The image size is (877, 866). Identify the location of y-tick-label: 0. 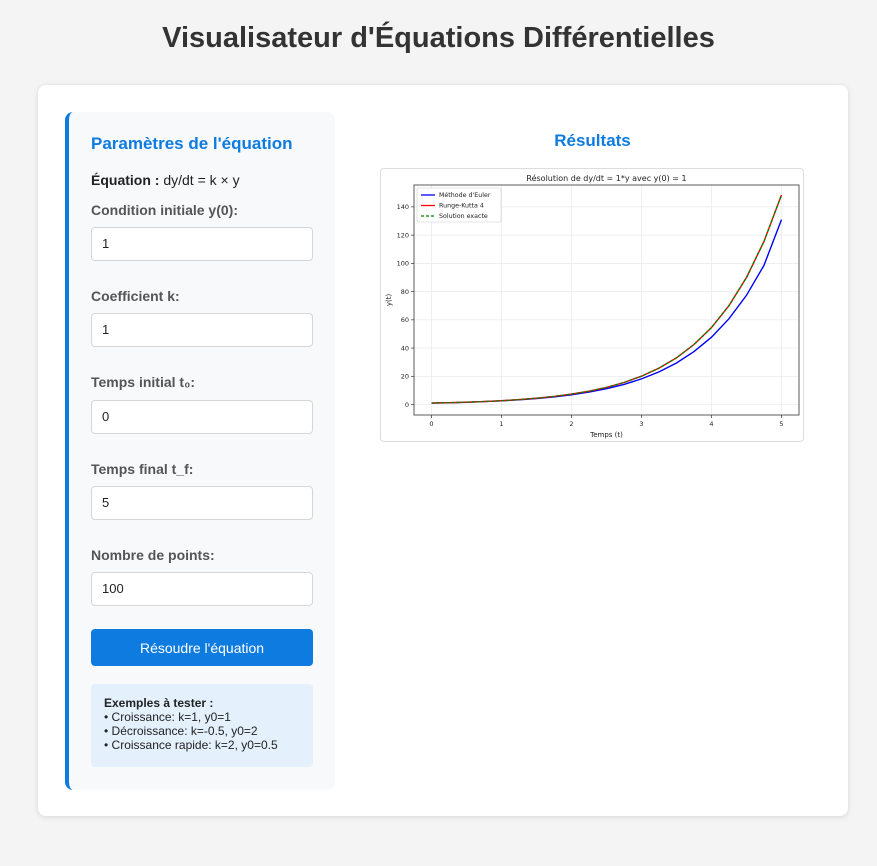
(407, 405).